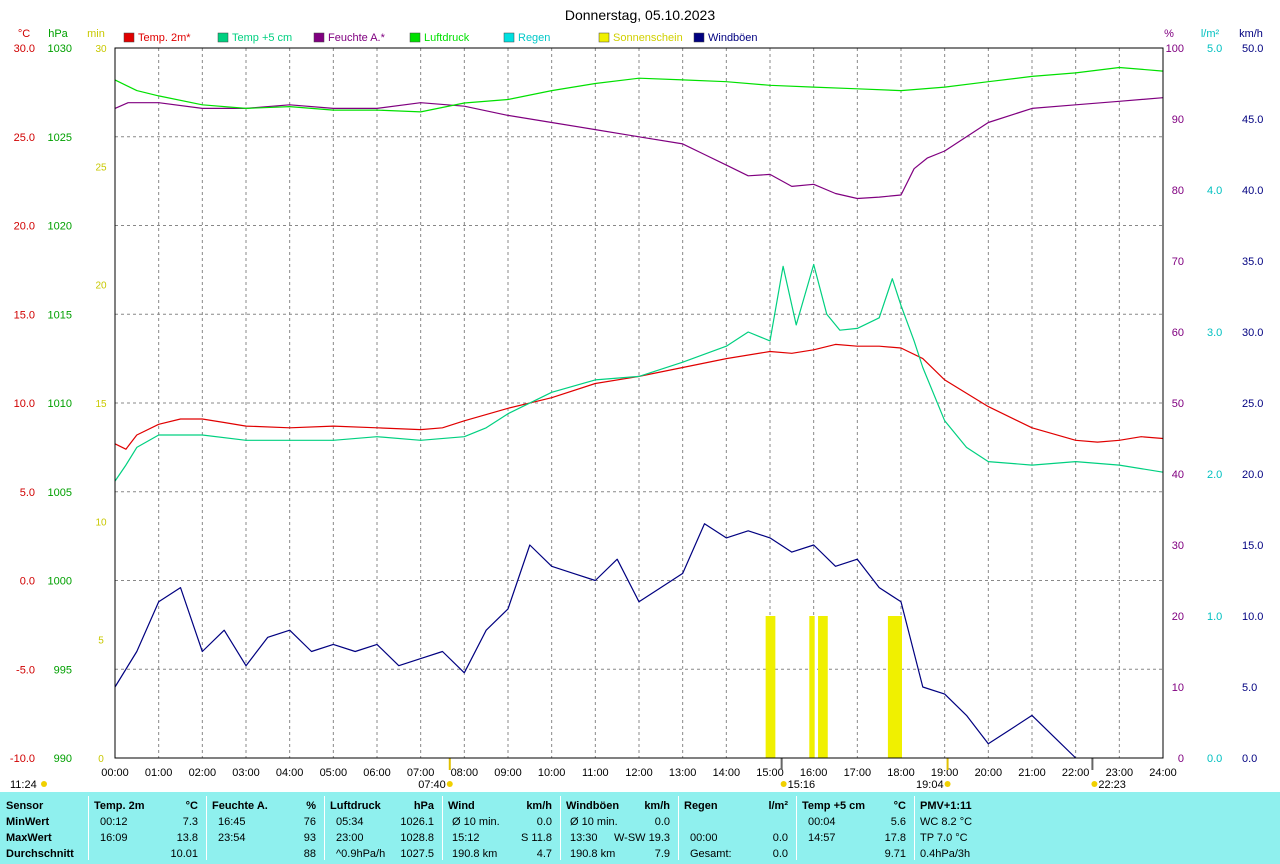 This screenshot has width=1280, height=864. What do you see at coordinates (1214, 333) in the screenshot?
I see `rain-tick-label: 3.0` at bounding box center [1214, 333].